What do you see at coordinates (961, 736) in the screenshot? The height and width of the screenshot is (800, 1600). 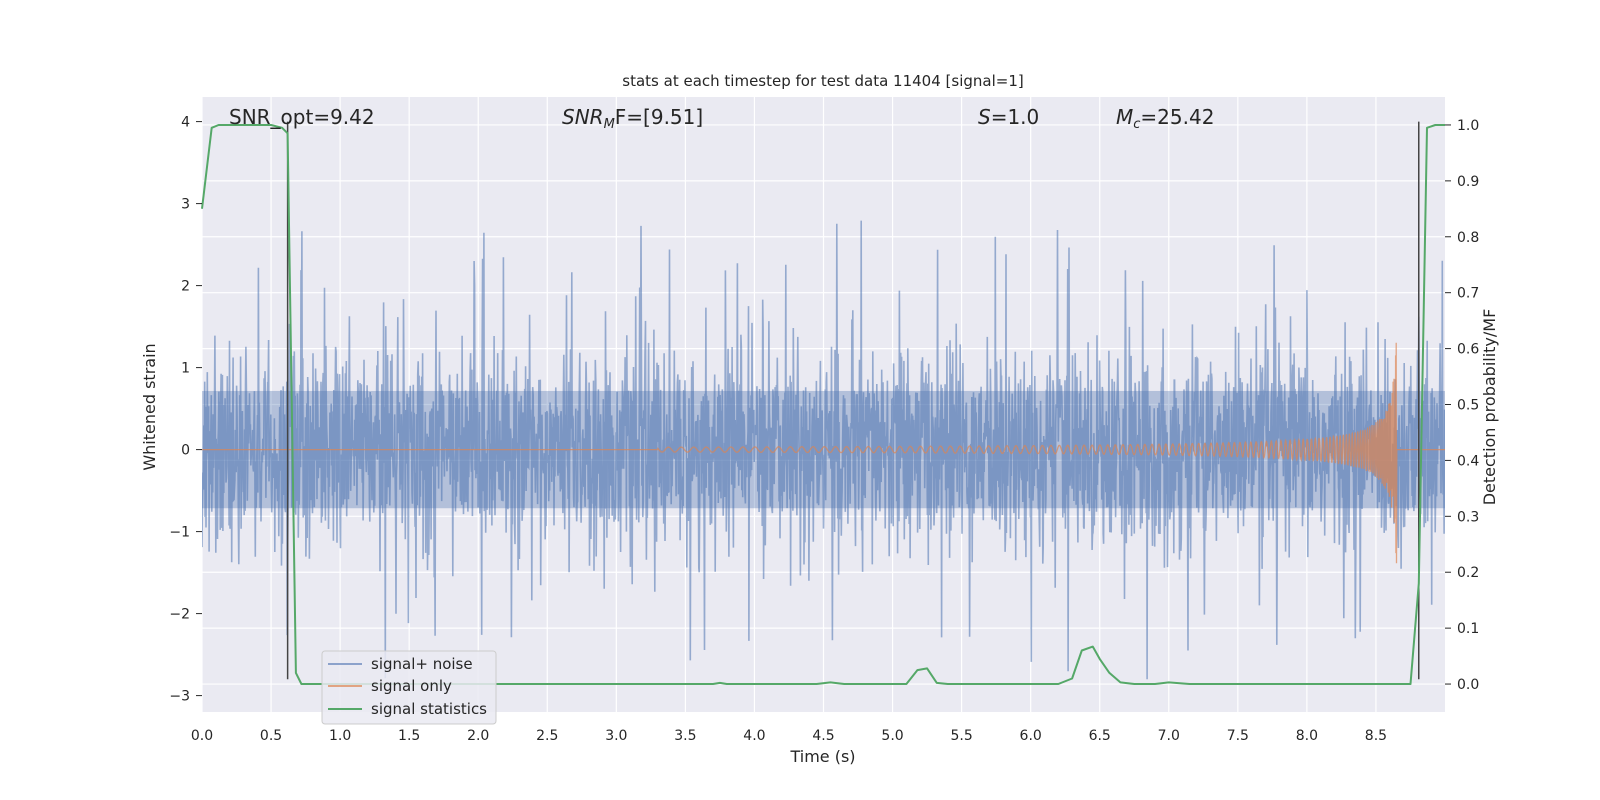 I see `x-tick-label: 5.5` at bounding box center [961, 736].